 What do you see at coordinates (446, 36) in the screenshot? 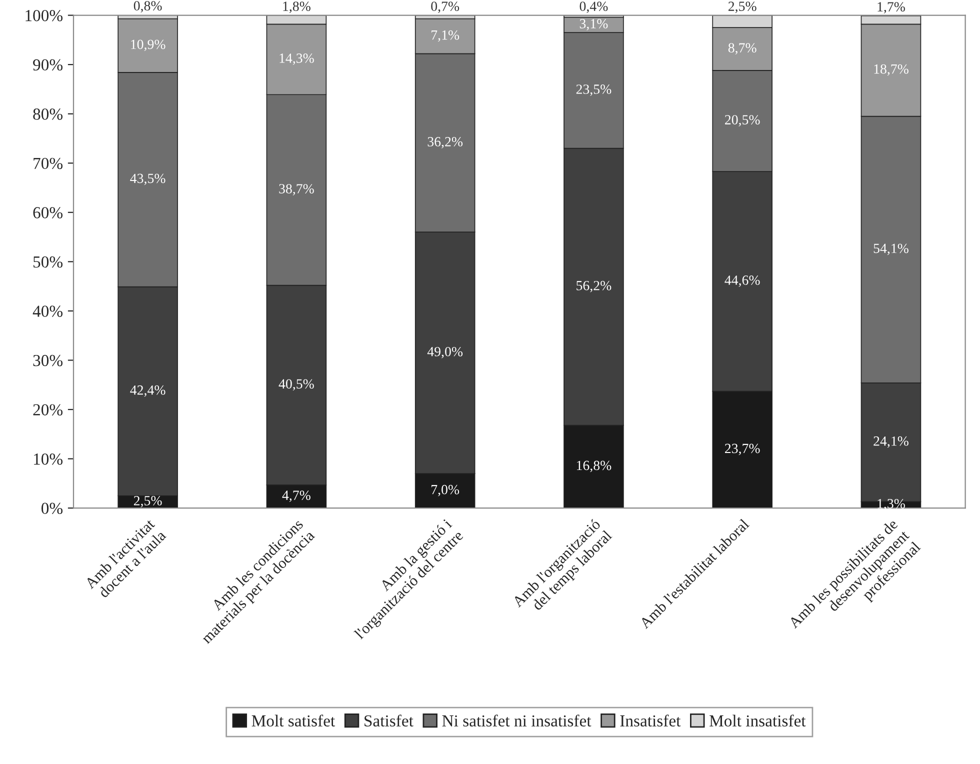
I see `data-label: 7,1%` at bounding box center [446, 36].